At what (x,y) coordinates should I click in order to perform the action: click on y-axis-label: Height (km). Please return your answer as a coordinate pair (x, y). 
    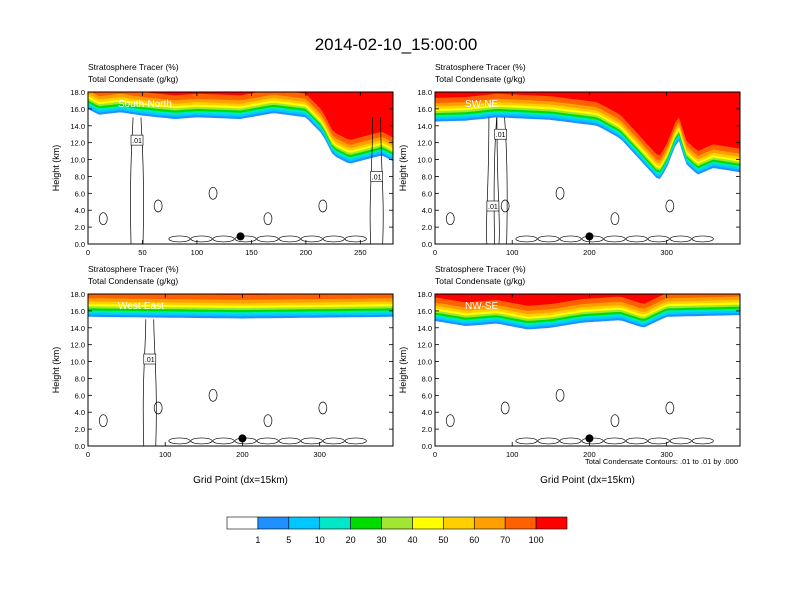
    Looking at the image, I should click on (56, 168).